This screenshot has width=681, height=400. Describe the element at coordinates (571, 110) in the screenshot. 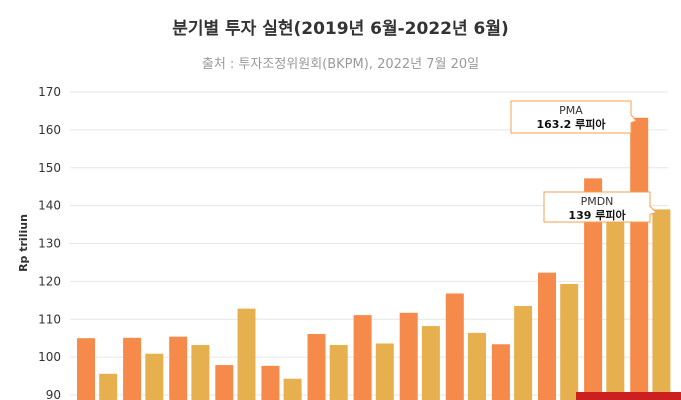

I see `callout-series-name: PMA` at that location.